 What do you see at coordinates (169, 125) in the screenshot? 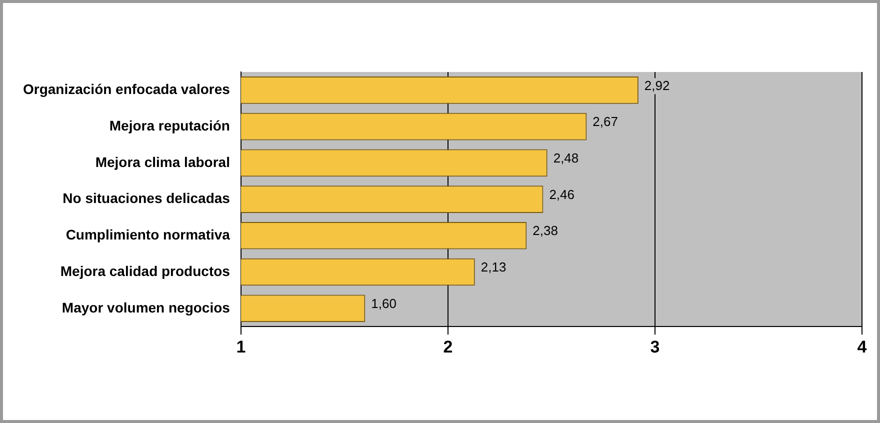
I see `y-tick-label: Mejora reputación` at bounding box center [169, 125].